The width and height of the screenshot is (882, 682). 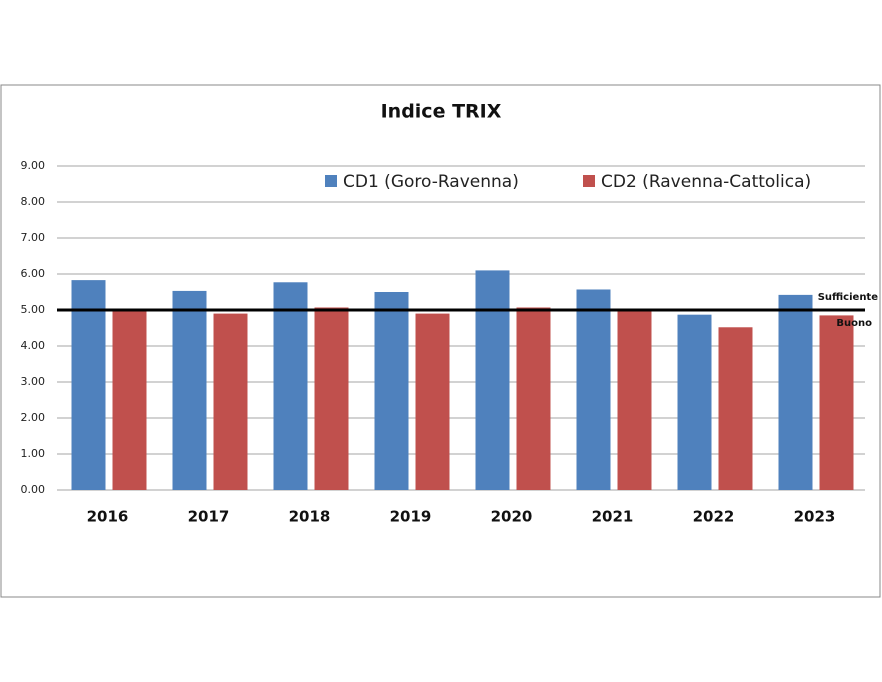 I want to click on x-tick-label: 2019, so click(x=411, y=517).